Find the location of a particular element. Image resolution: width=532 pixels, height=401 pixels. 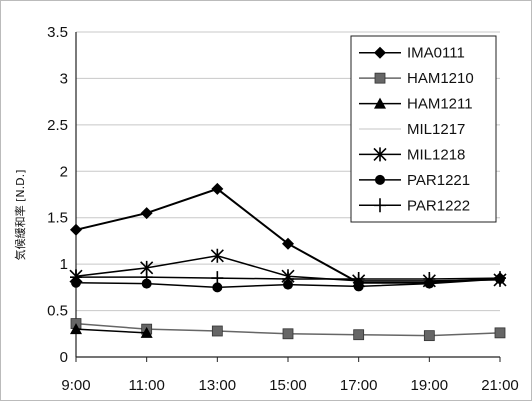

legend-item: IMA0111 is located at coordinates (412, 53).